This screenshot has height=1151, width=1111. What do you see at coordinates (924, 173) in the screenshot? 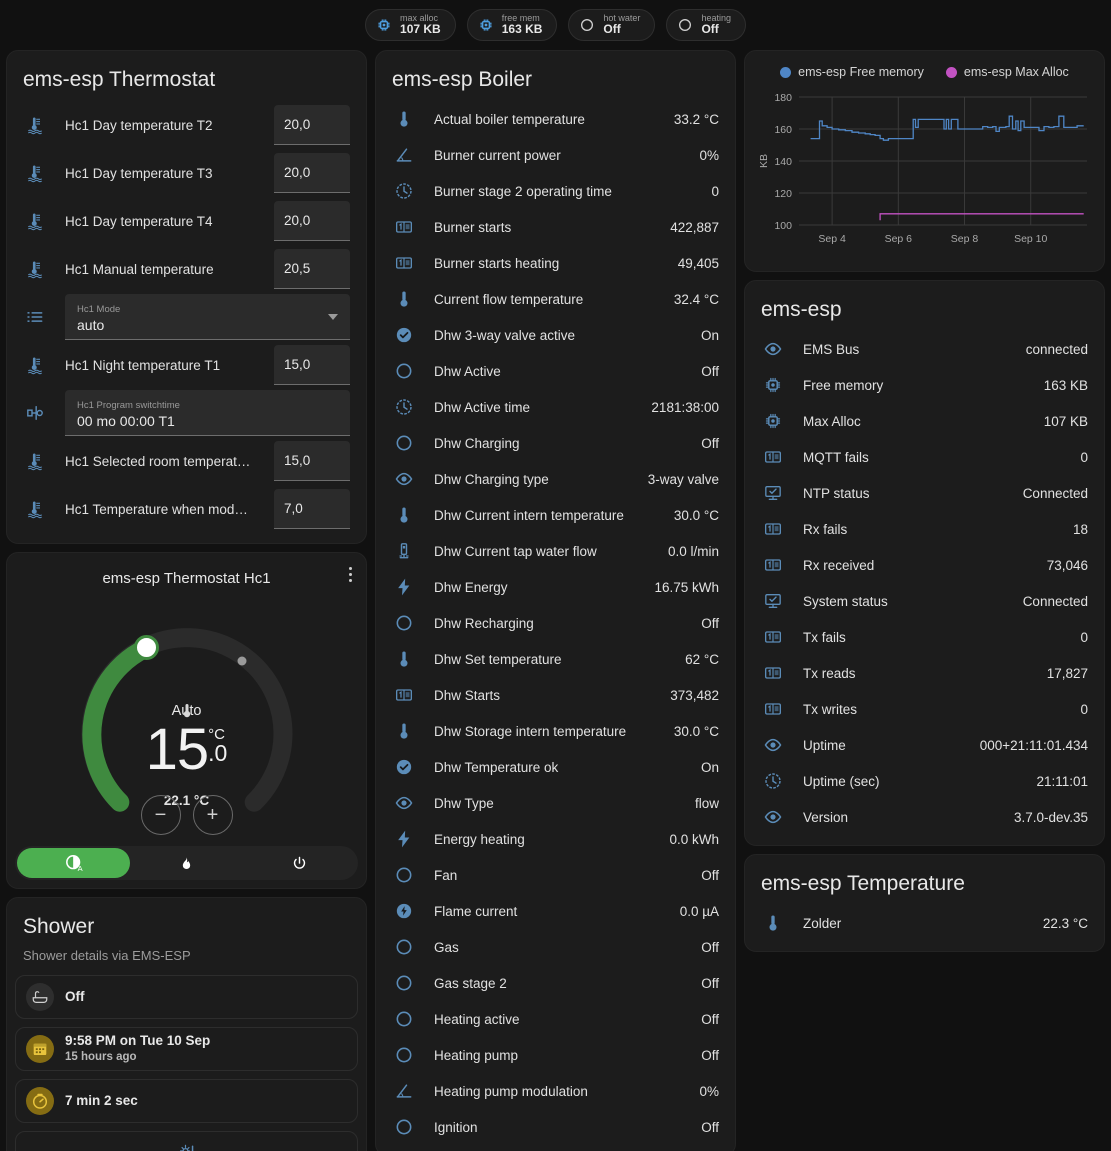
I see `chart-plot: 100 120 140 160 180 Sep 4 Sep 6 Sep 8 Sep 10 KB` at bounding box center [924, 173].